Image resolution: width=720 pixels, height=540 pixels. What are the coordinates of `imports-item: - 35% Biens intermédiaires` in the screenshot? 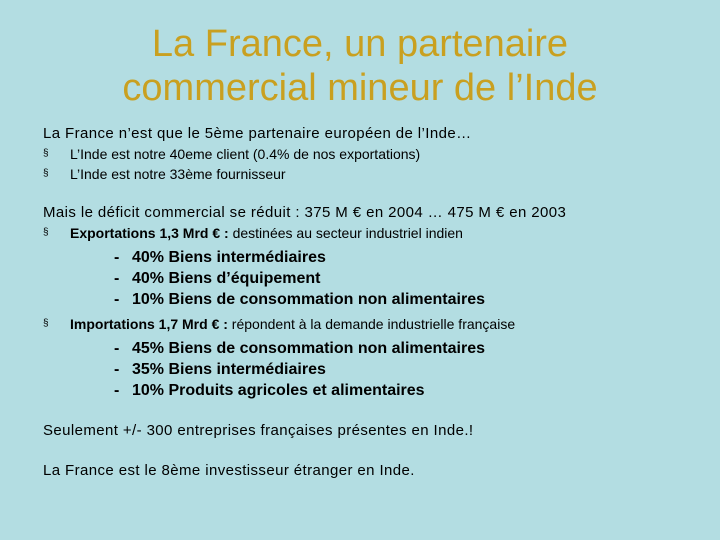 It's located at (373, 369).